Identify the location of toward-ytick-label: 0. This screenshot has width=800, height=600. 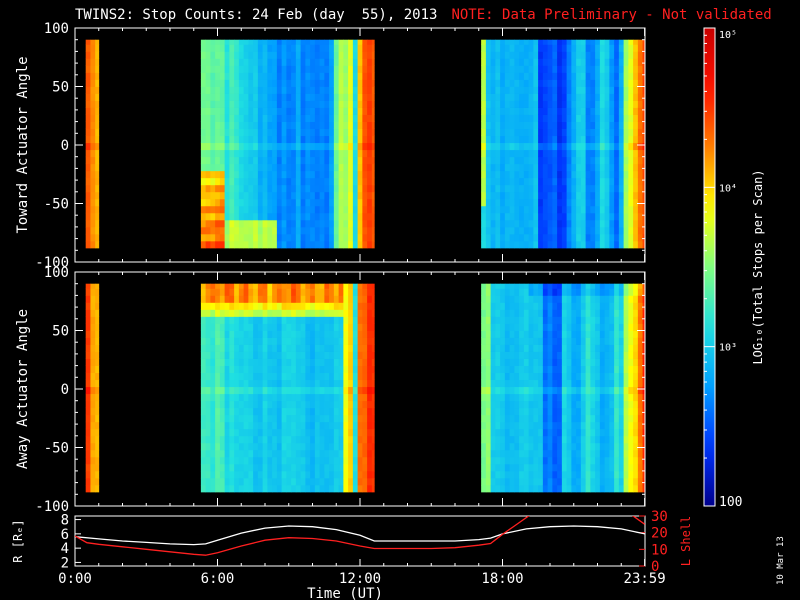
(65, 146).